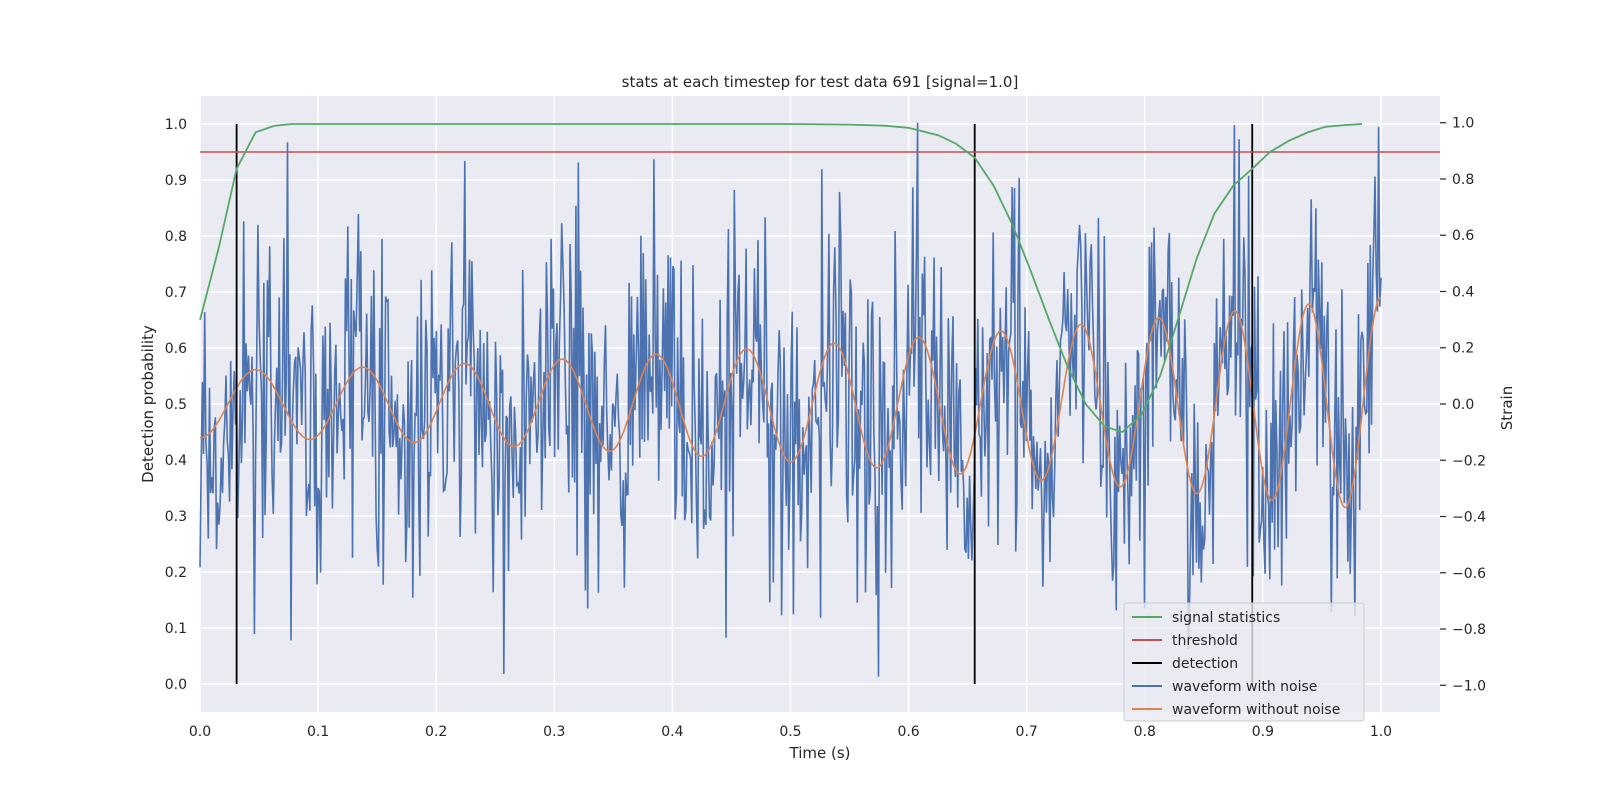 Image resolution: width=1600 pixels, height=800 pixels. Describe the element at coordinates (1263, 732) in the screenshot. I see `x-tick-label: 0.9` at that location.